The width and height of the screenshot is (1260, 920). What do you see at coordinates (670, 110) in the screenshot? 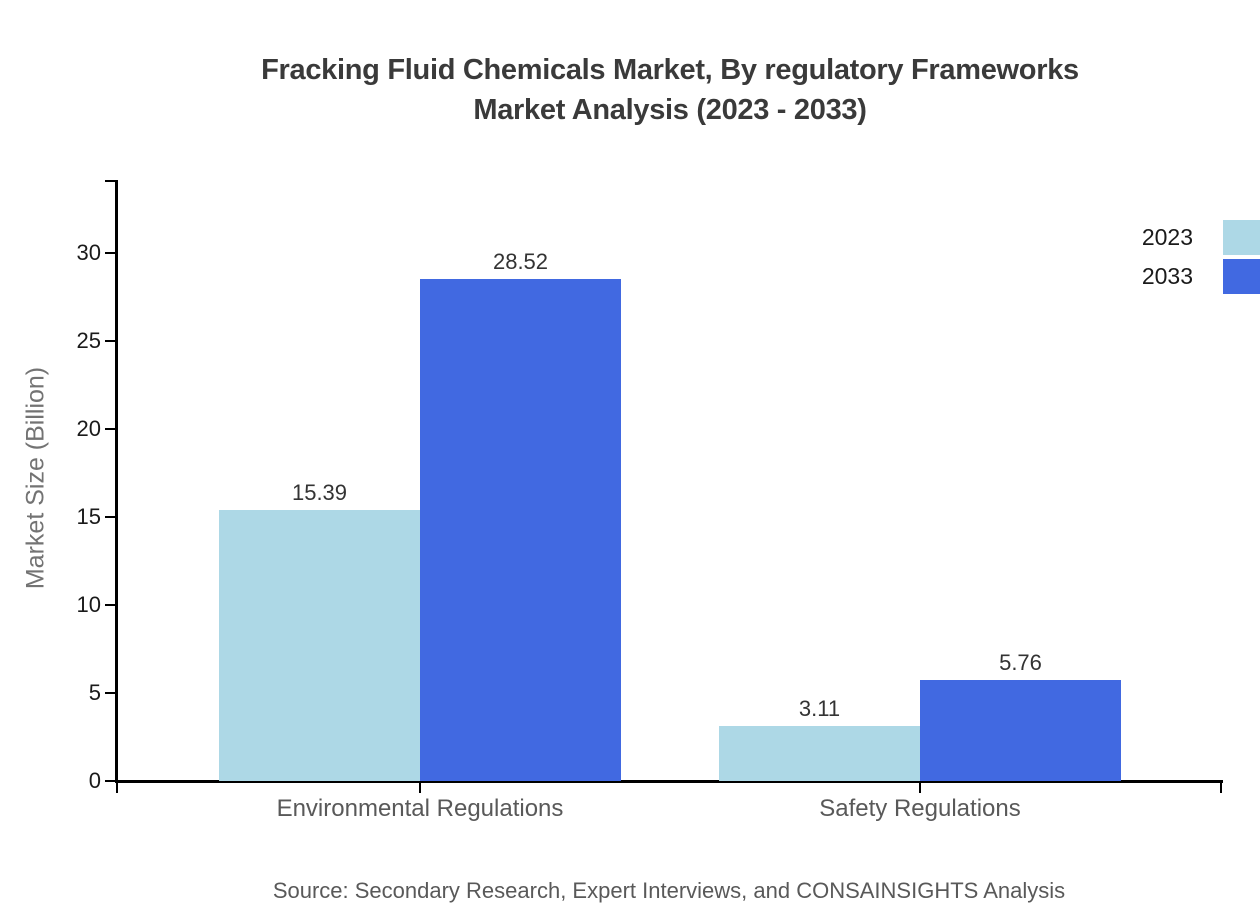
I see `chart-title-line2: Market Analysis (2023 - 2033)` at bounding box center [670, 110].